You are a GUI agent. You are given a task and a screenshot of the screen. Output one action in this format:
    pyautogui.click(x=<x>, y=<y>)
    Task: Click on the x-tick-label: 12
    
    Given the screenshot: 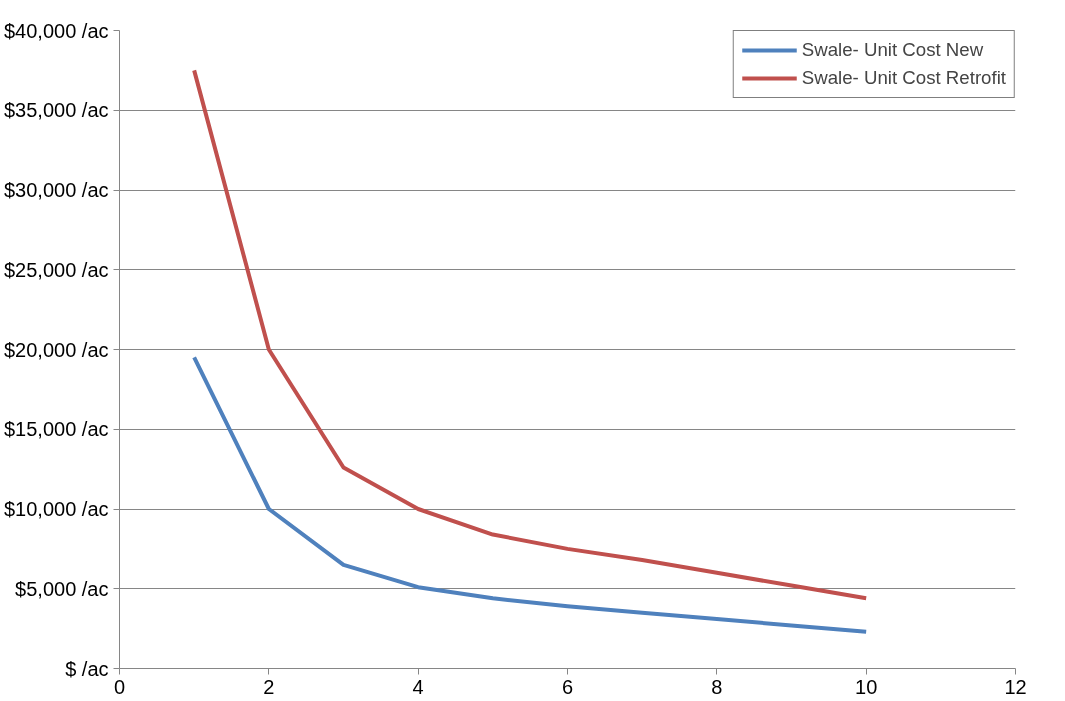 What is the action you would take?
    pyautogui.click(x=1015, y=686)
    